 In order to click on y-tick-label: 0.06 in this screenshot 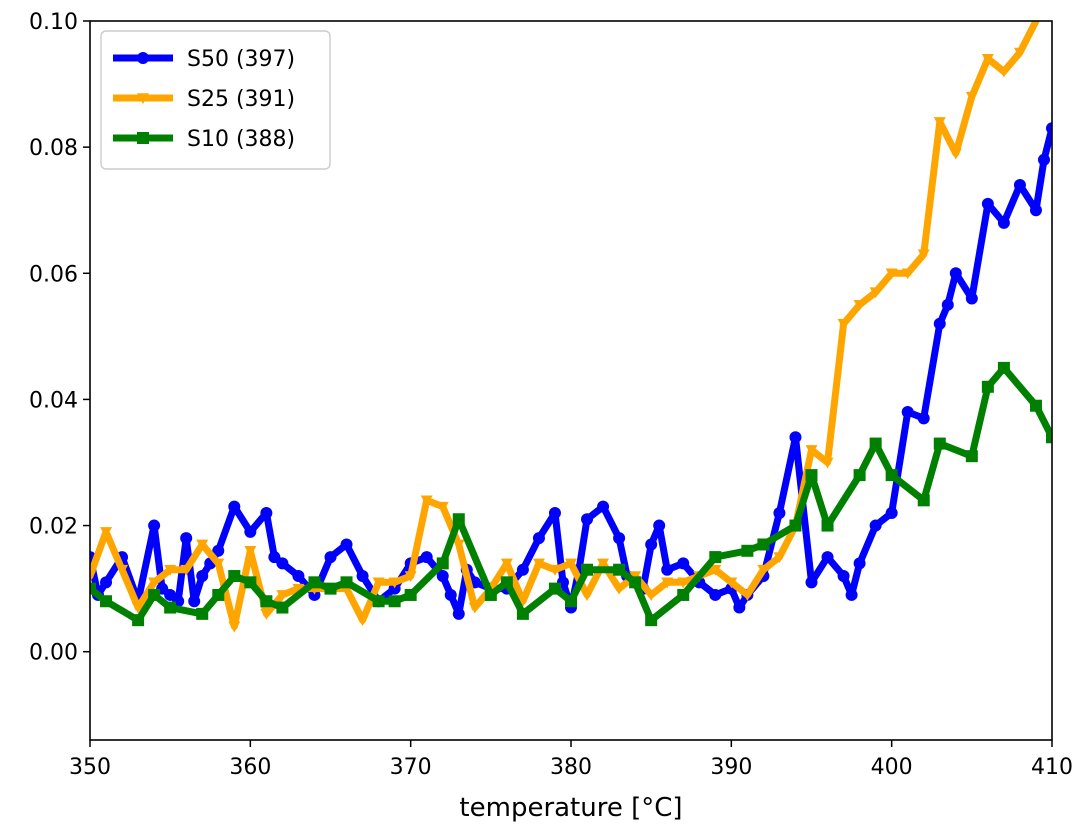, I will do `click(53, 274)`.